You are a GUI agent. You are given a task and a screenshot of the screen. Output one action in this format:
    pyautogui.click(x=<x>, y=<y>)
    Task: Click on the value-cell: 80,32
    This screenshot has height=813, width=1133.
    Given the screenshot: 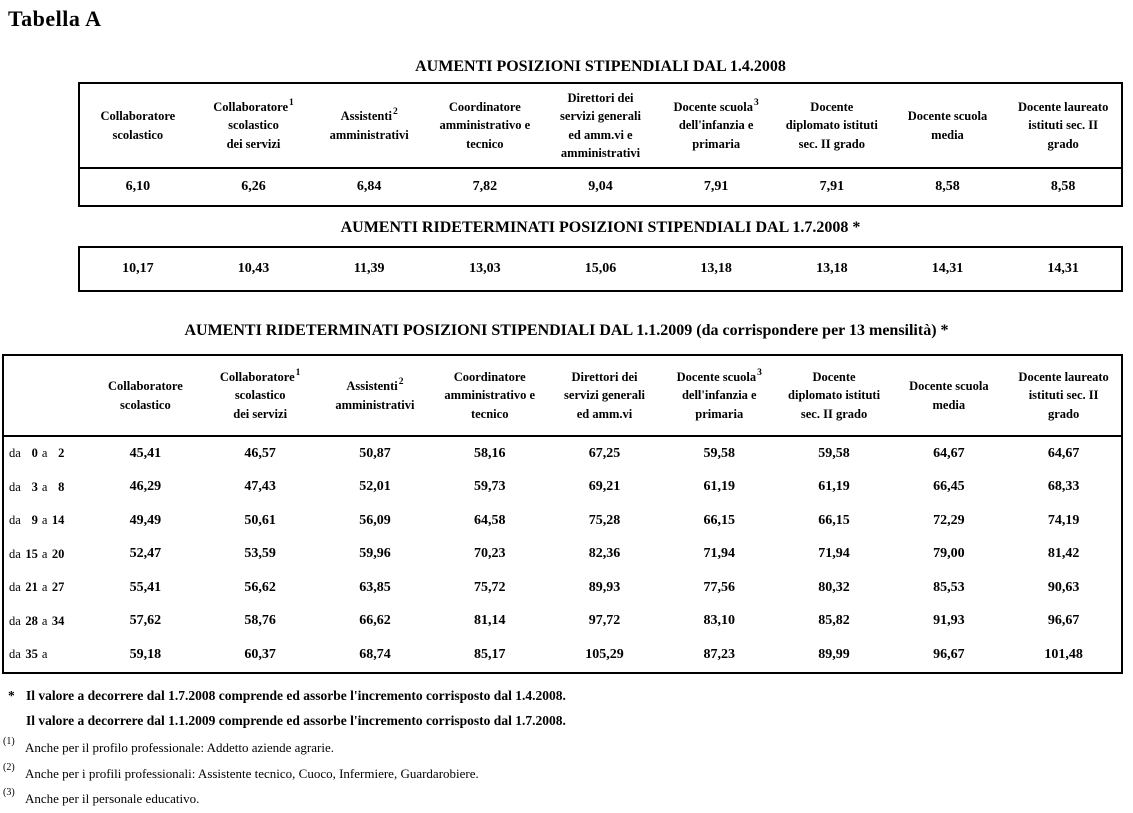 What is the action you would take?
    pyautogui.click(x=834, y=587)
    